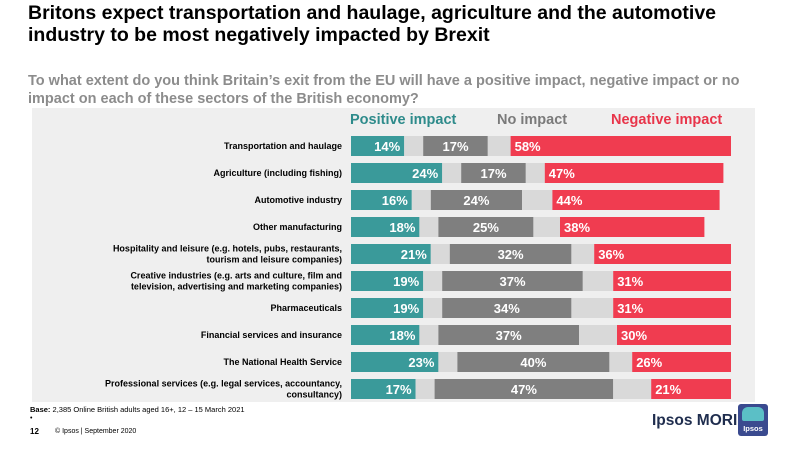 This screenshot has height=450, width=800. Describe the element at coordinates (753, 414) in the screenshot. I see `logo-shape` at that location.